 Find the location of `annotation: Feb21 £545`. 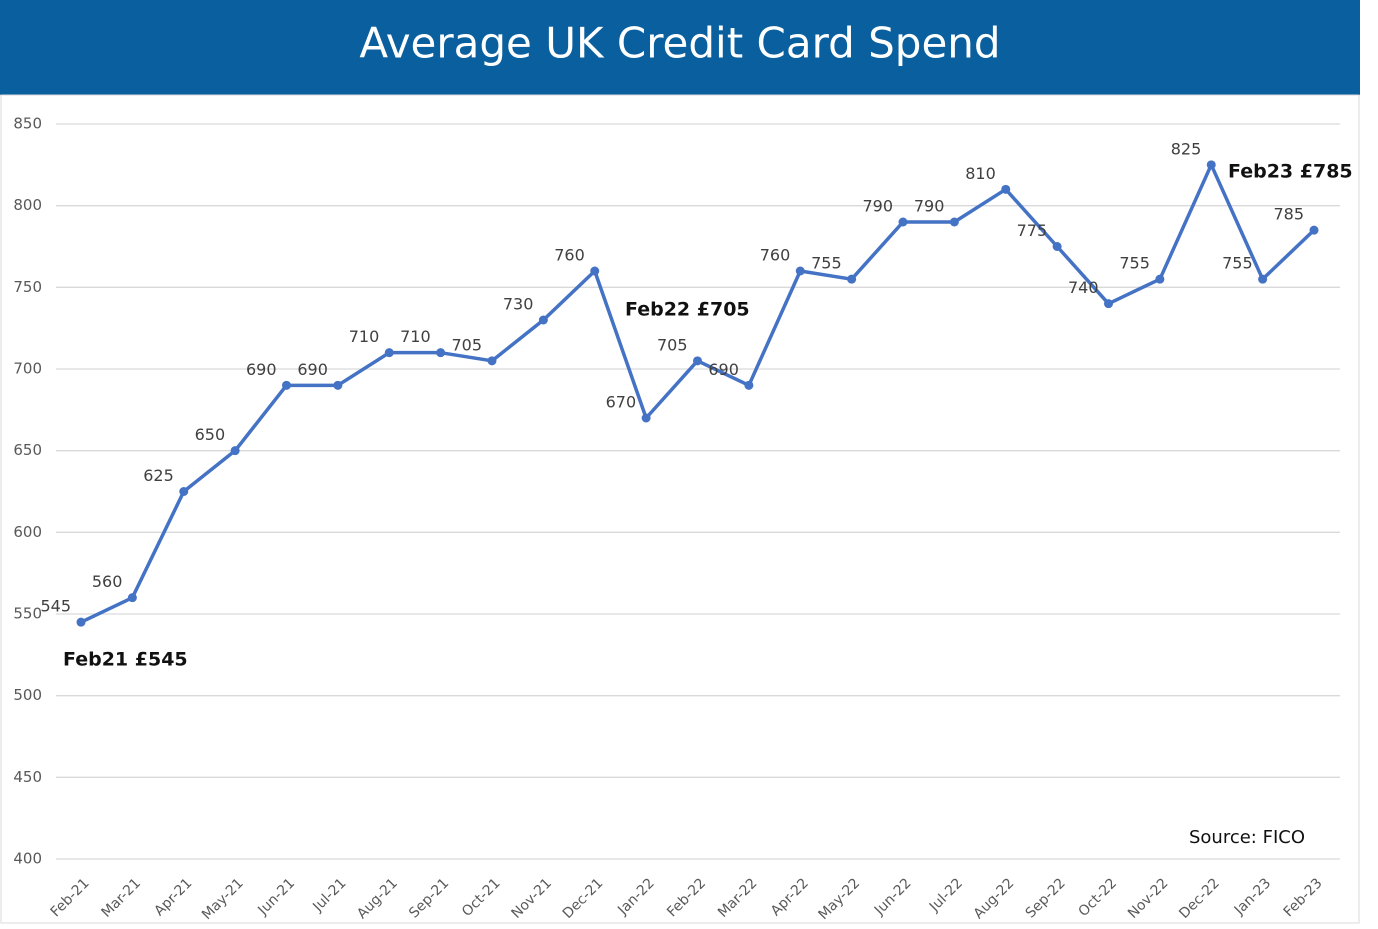

annotation: Feb21 £545 is located at coordinates (125, 660).